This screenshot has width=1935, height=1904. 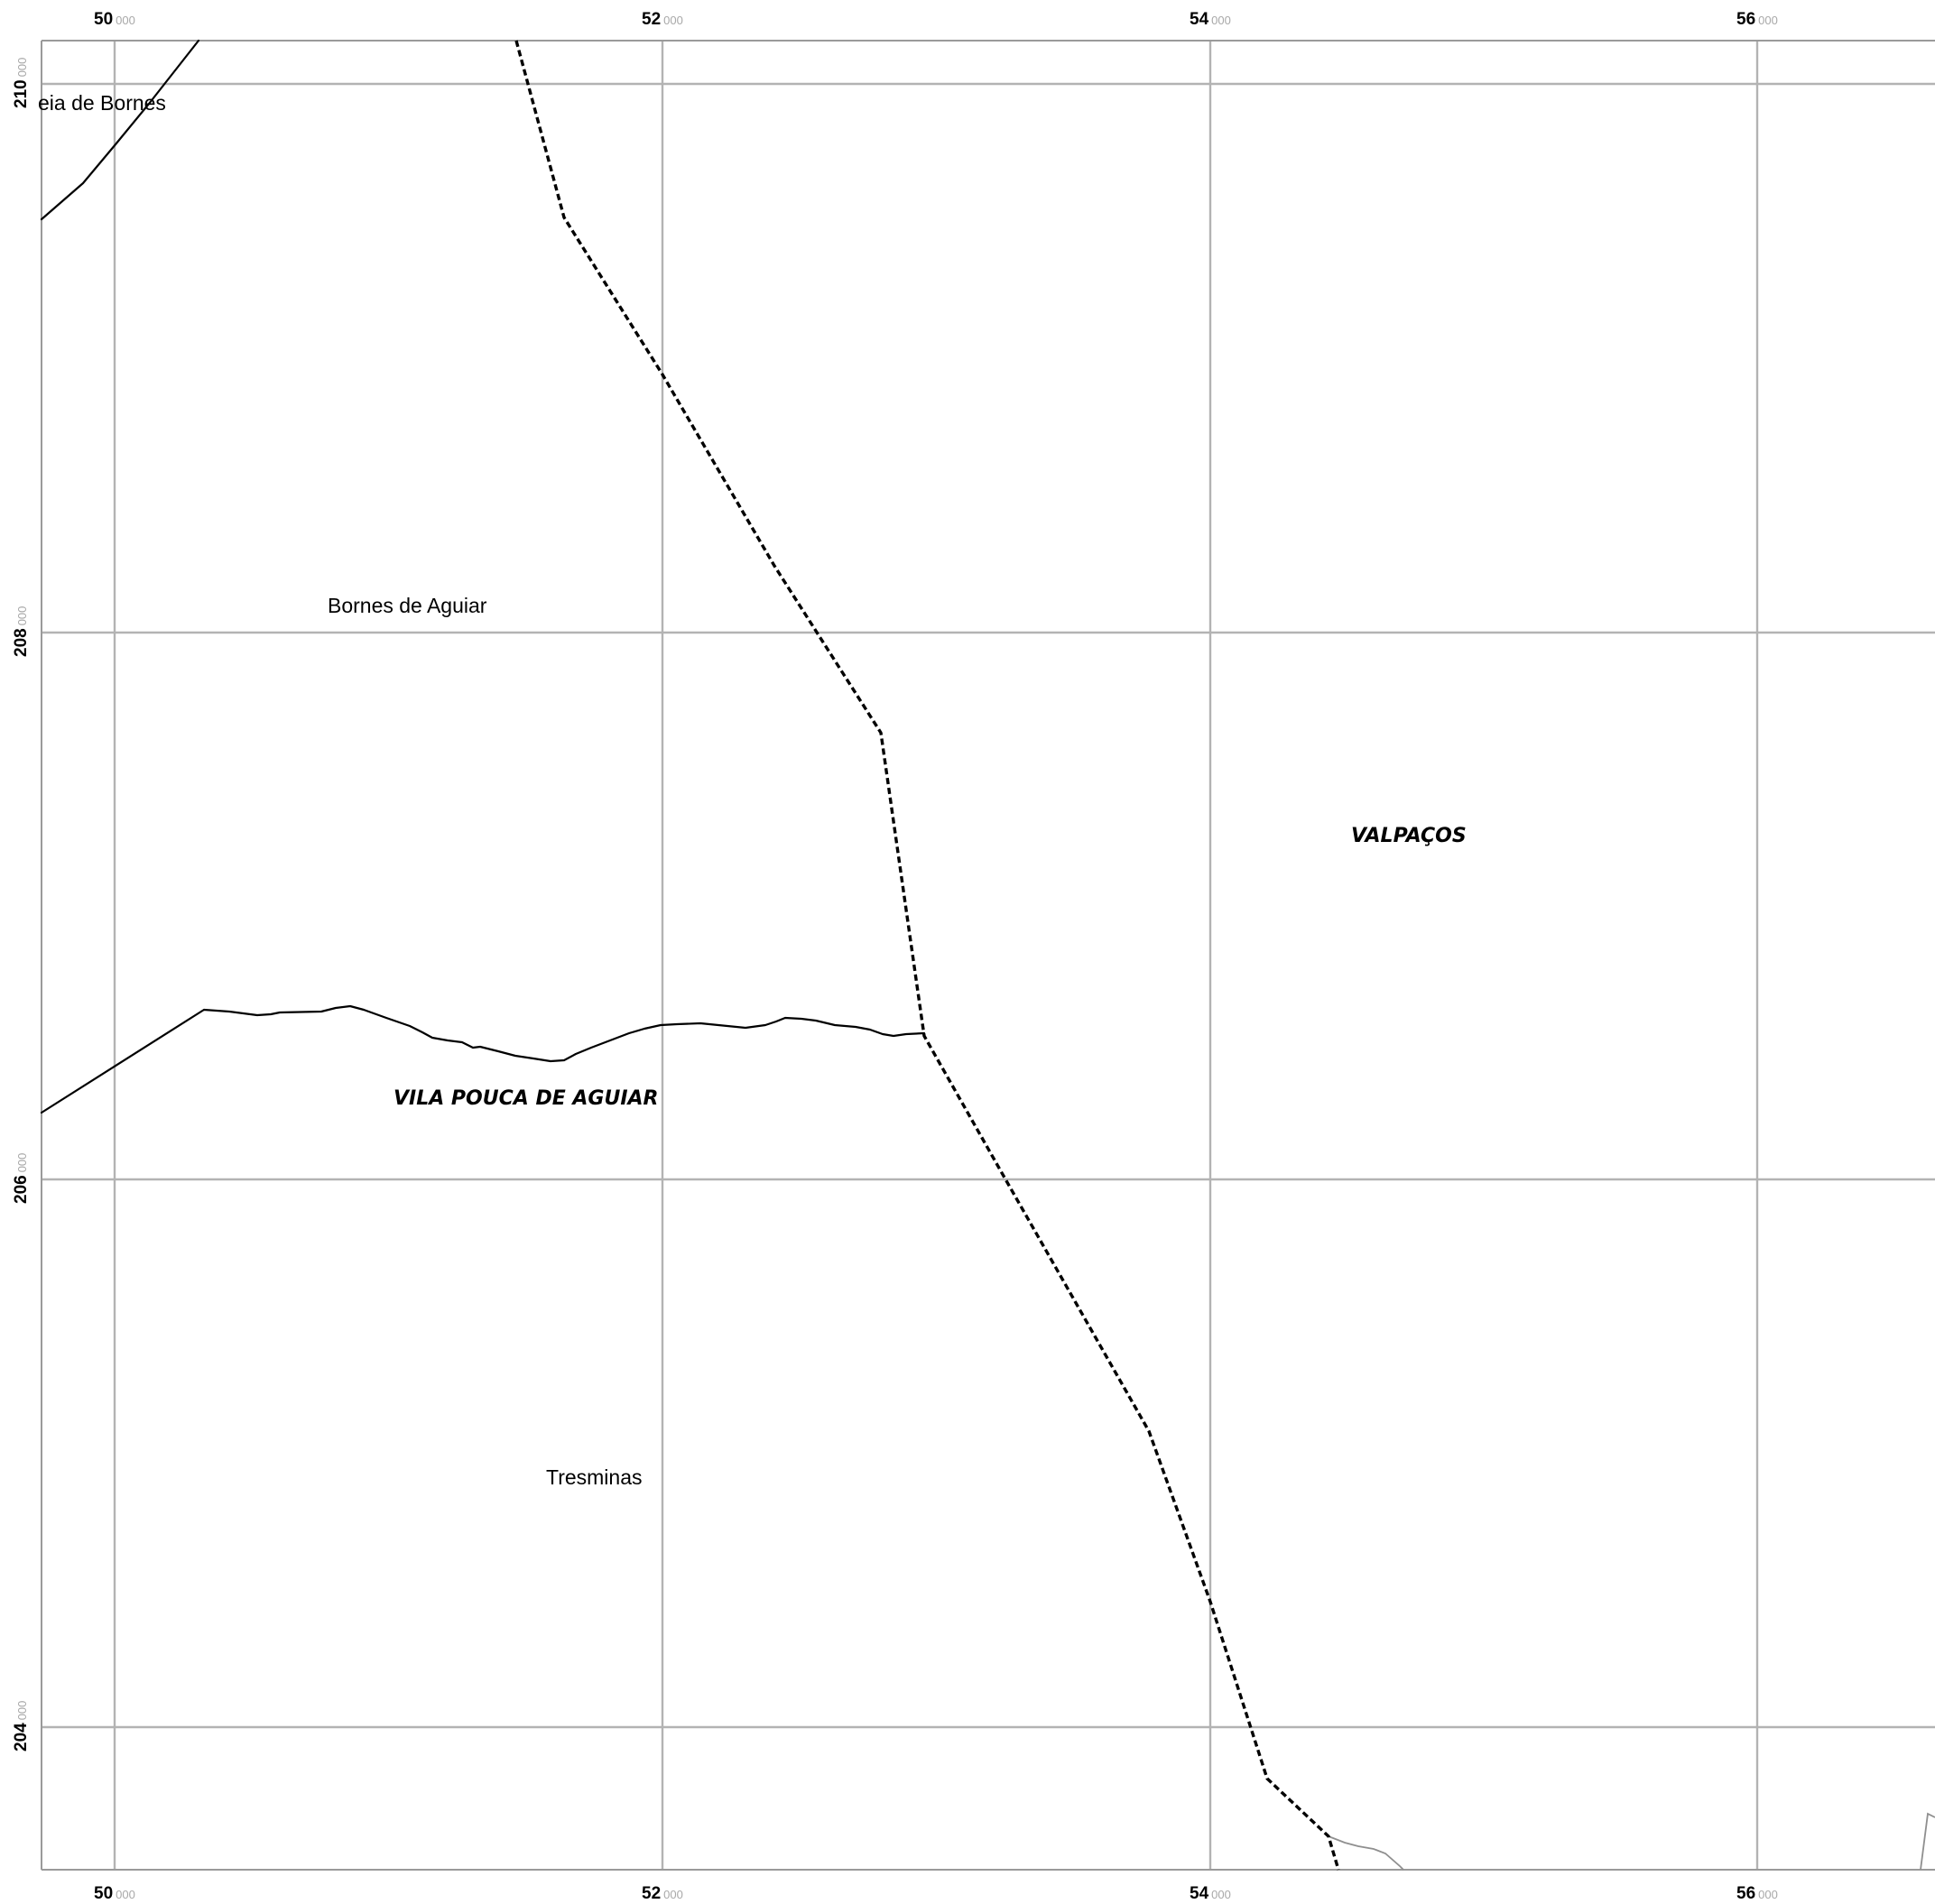 I want to click on x-tick-top-56: 56 000, so click(x=1757, y=19).